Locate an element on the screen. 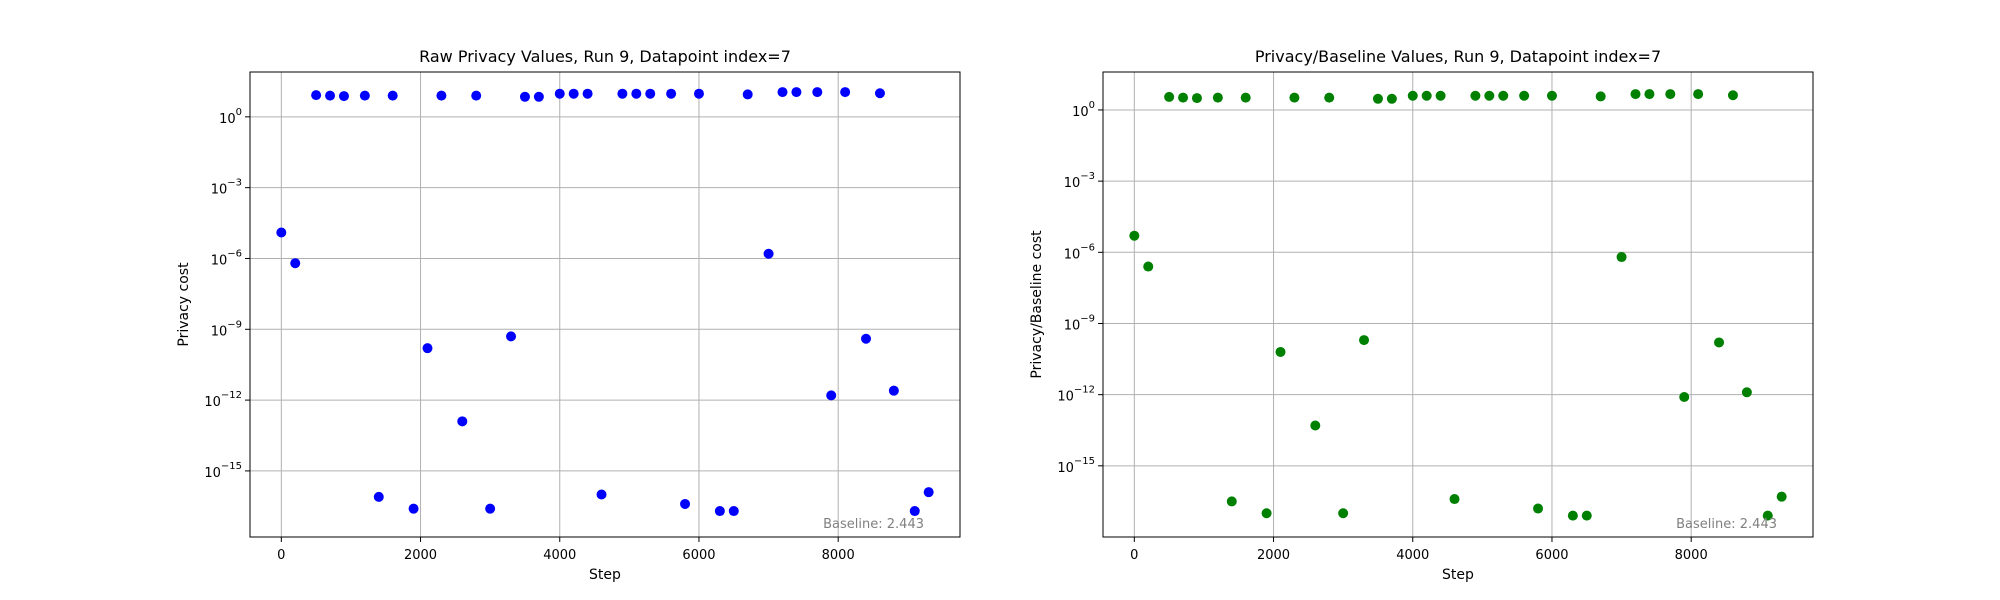 The width and height of the screenshot is (2000, 600). x-axis-label: Step is located at coordinates (1458, 575).